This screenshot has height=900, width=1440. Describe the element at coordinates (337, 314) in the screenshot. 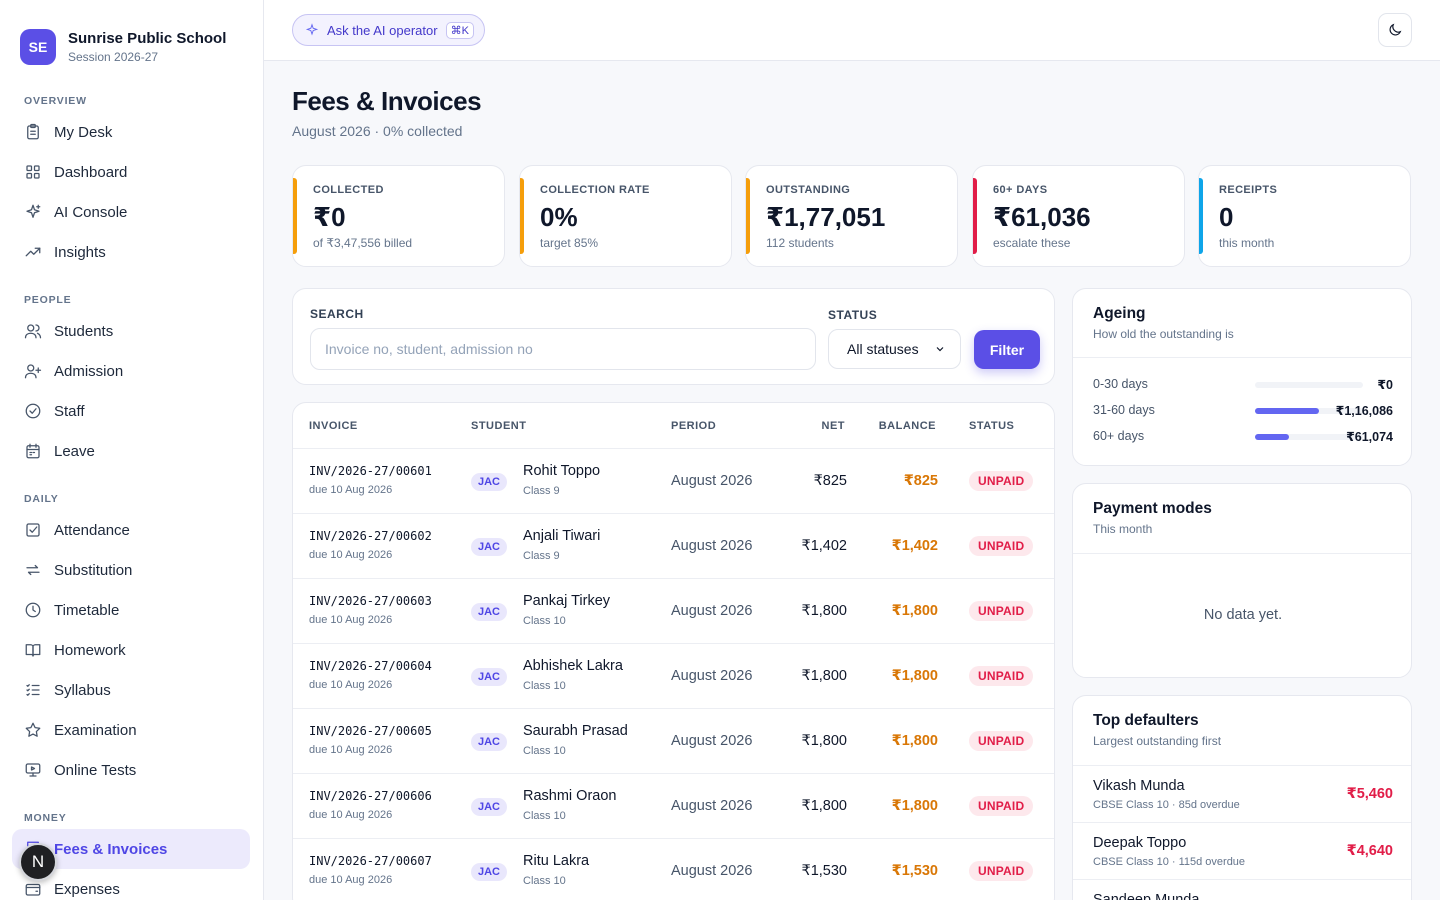

I see `search-label: SEARCH` at that location.